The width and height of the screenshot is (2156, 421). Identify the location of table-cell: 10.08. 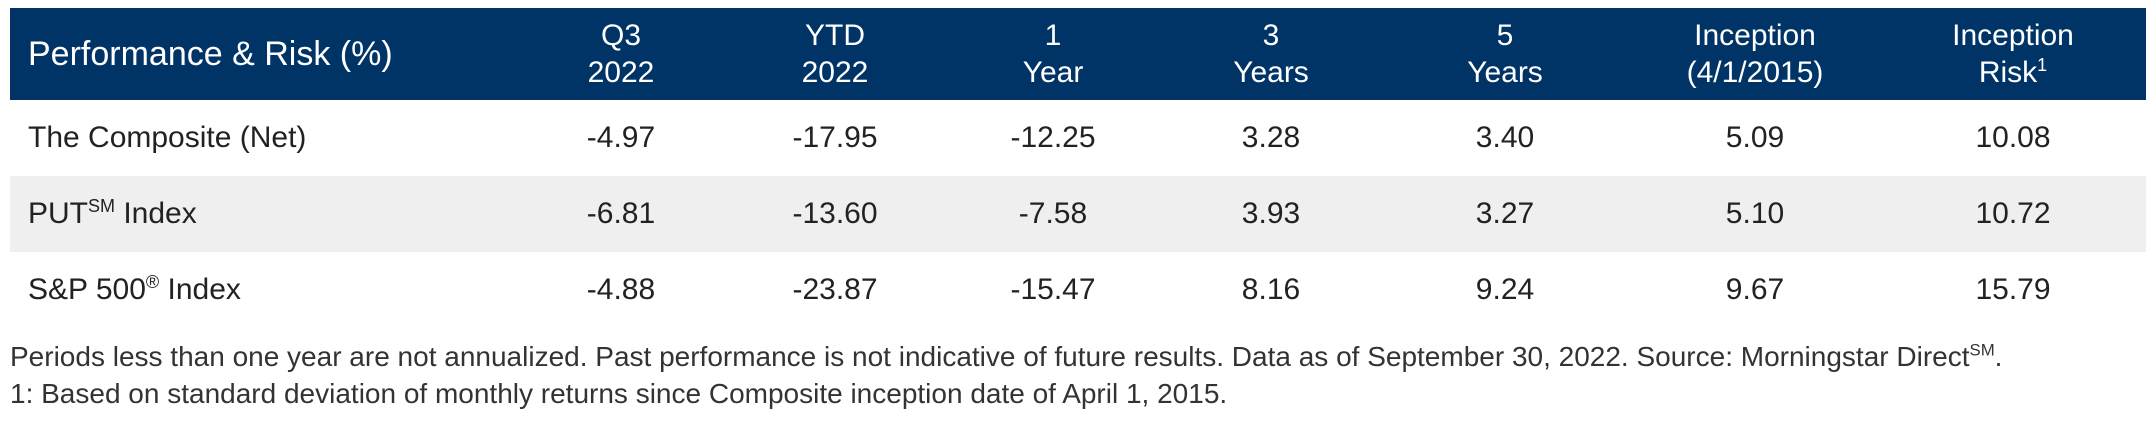
(2013, 137).